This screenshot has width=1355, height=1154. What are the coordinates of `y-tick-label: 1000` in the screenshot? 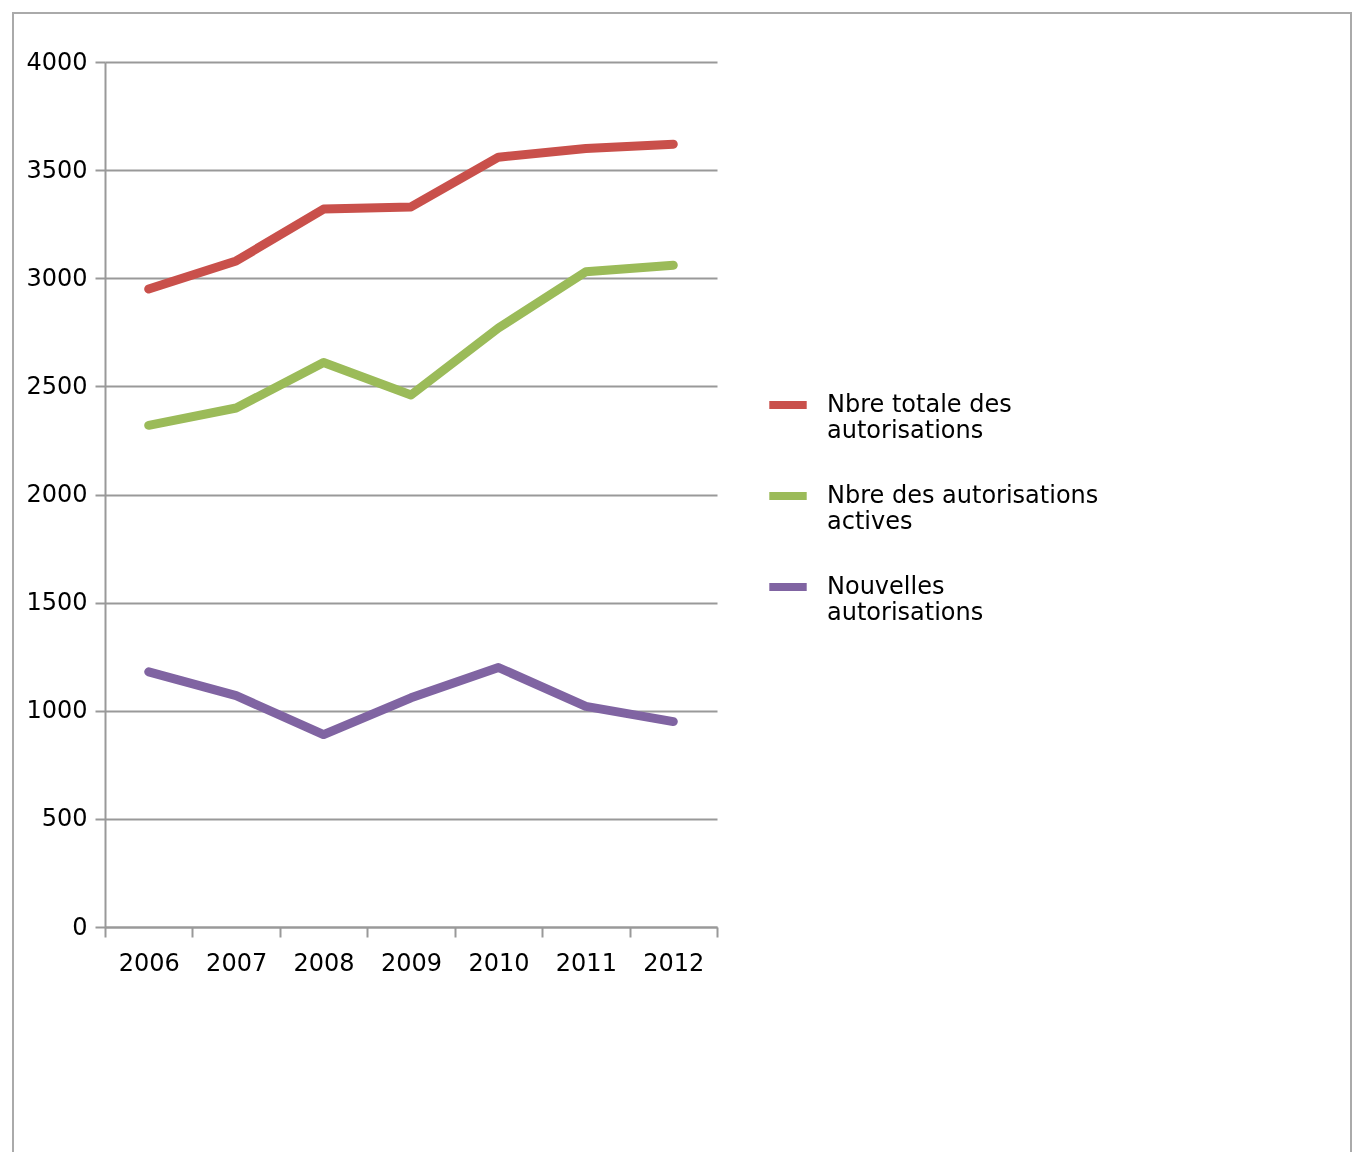 It's located at (57, 710).